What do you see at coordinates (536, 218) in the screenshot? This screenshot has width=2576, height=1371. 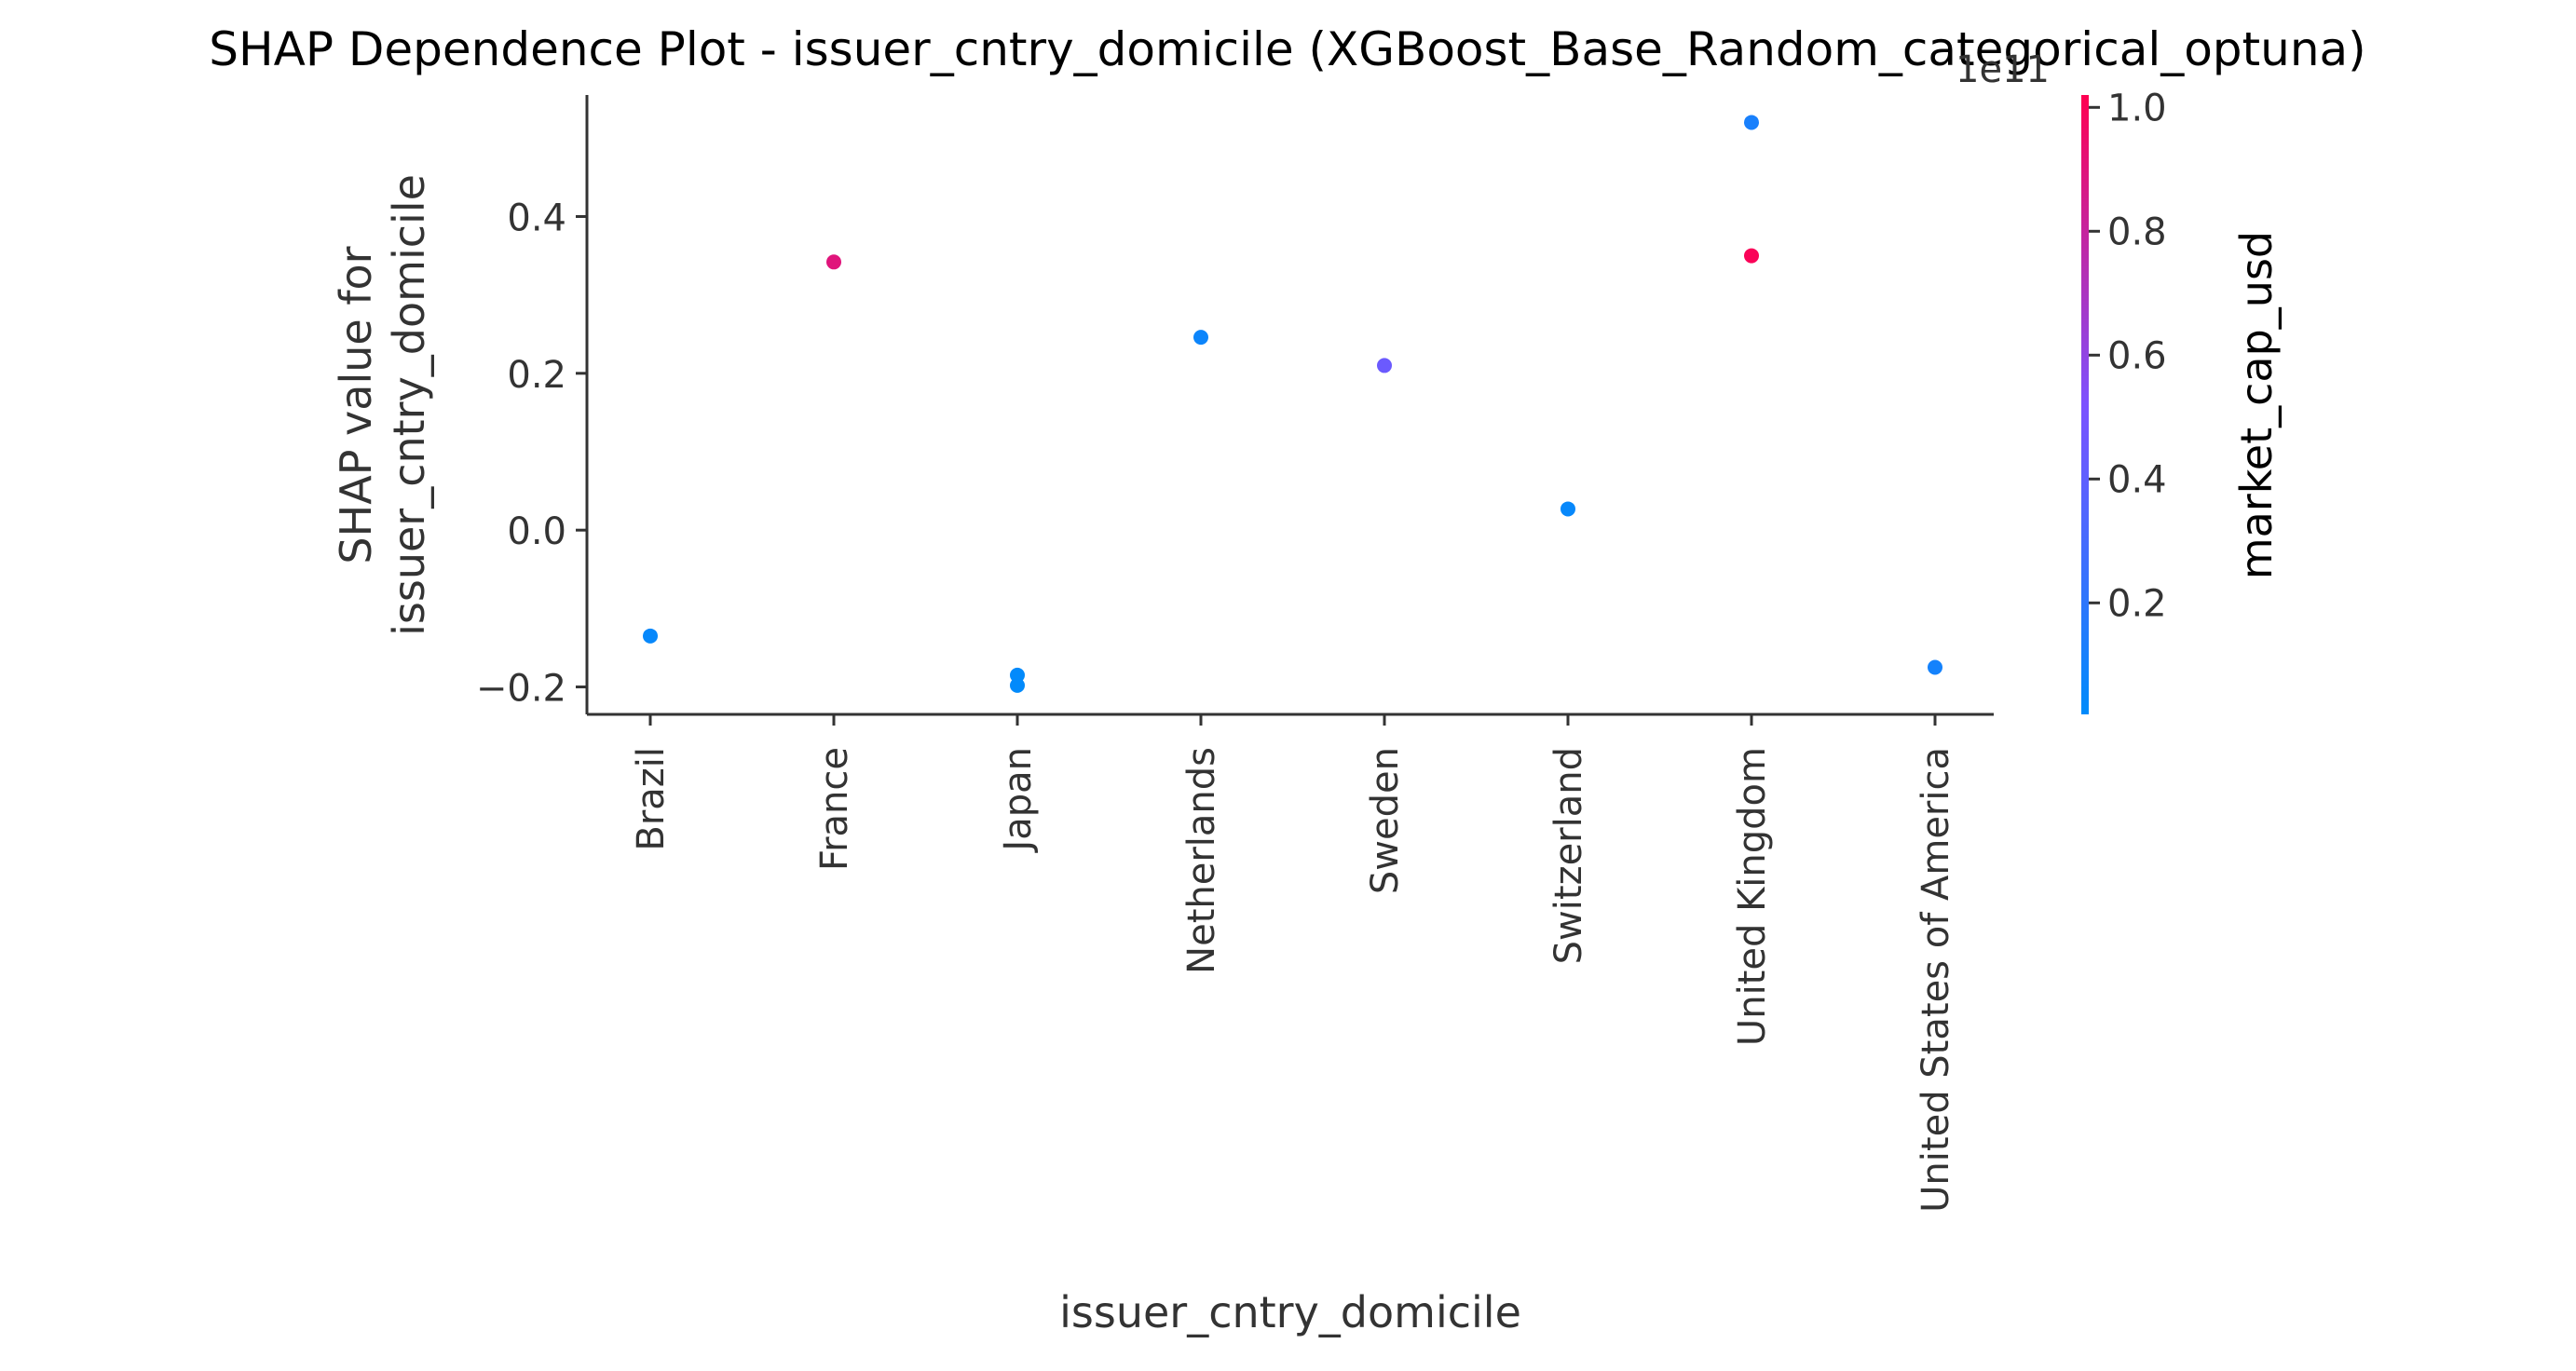 I see `y-tick-label: 0.4` at bounding box center [536, 218].